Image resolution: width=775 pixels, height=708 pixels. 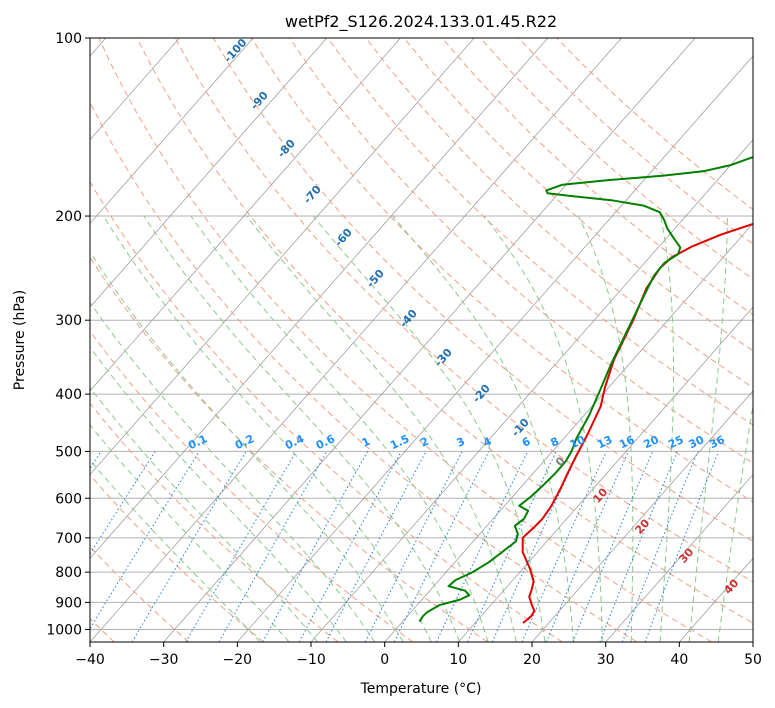 What do you see at coordinates (384, 660) in the screenshot?
I see `x-tick-label: 0` at bounding box center [384, 660].